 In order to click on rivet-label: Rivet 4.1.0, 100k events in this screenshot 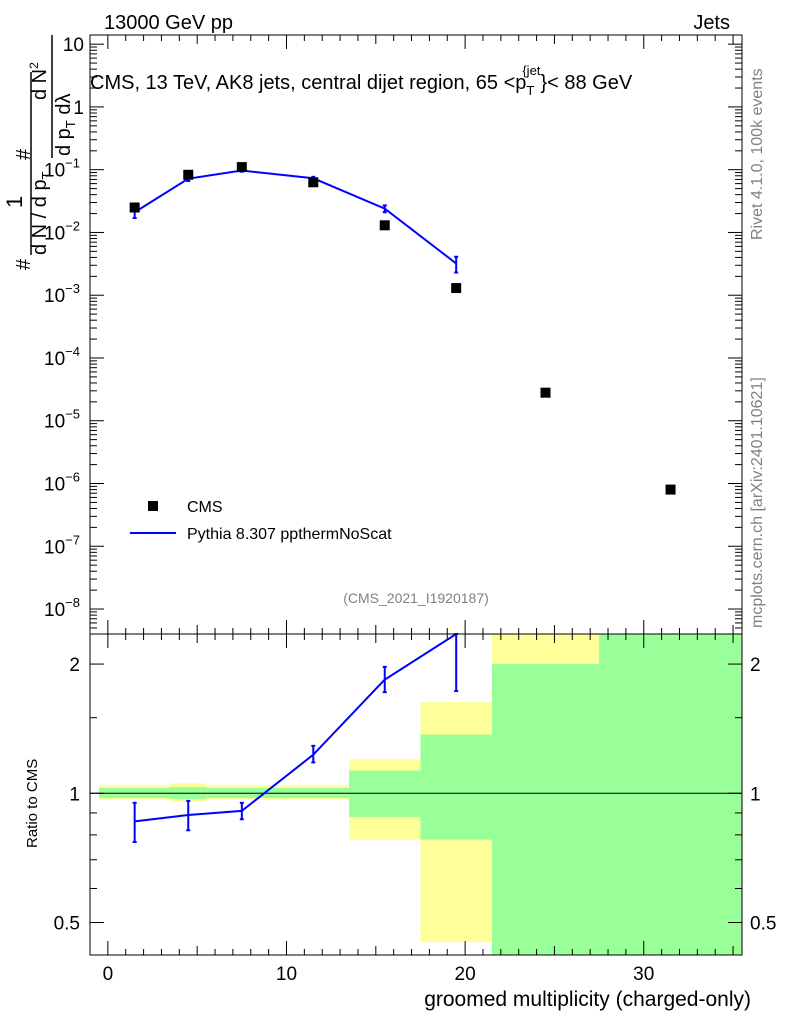, I will do `click(757, 154)`.